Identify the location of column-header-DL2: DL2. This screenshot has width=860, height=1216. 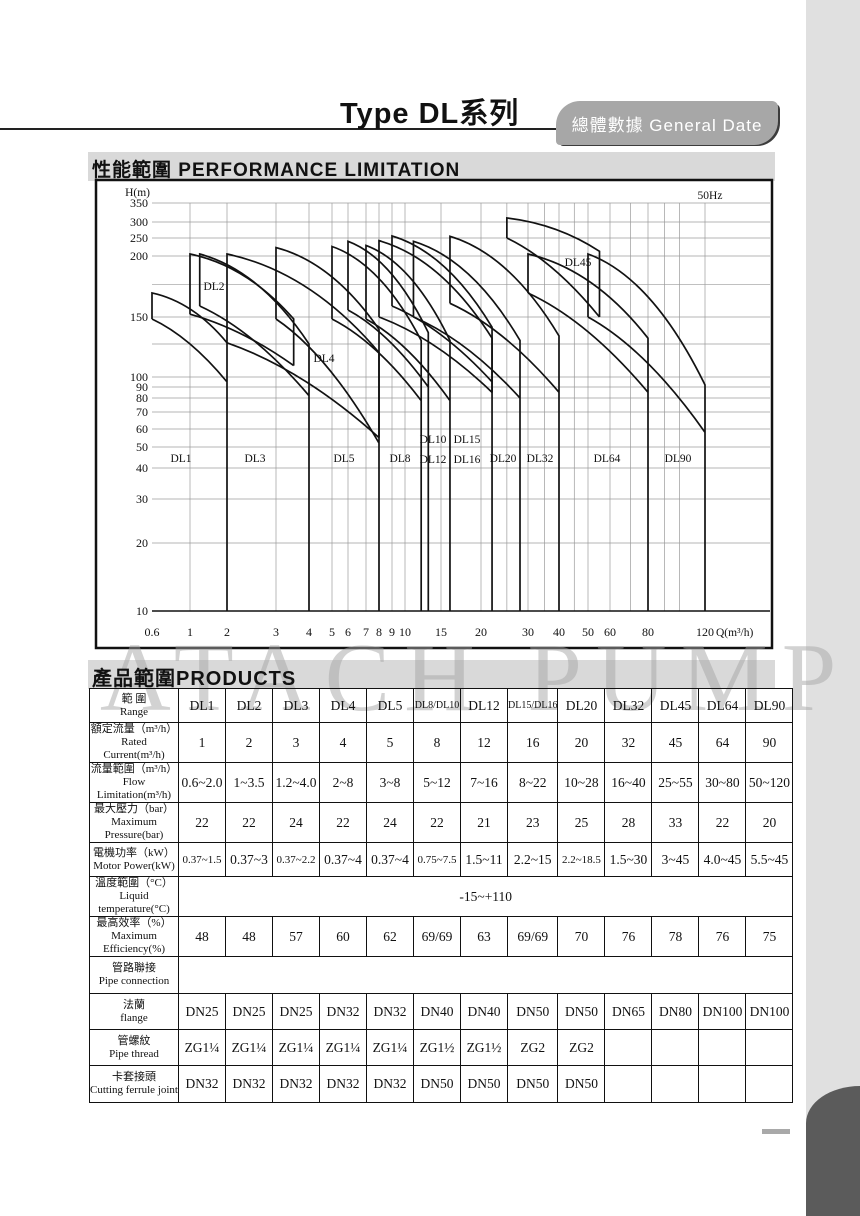
(249, 705).